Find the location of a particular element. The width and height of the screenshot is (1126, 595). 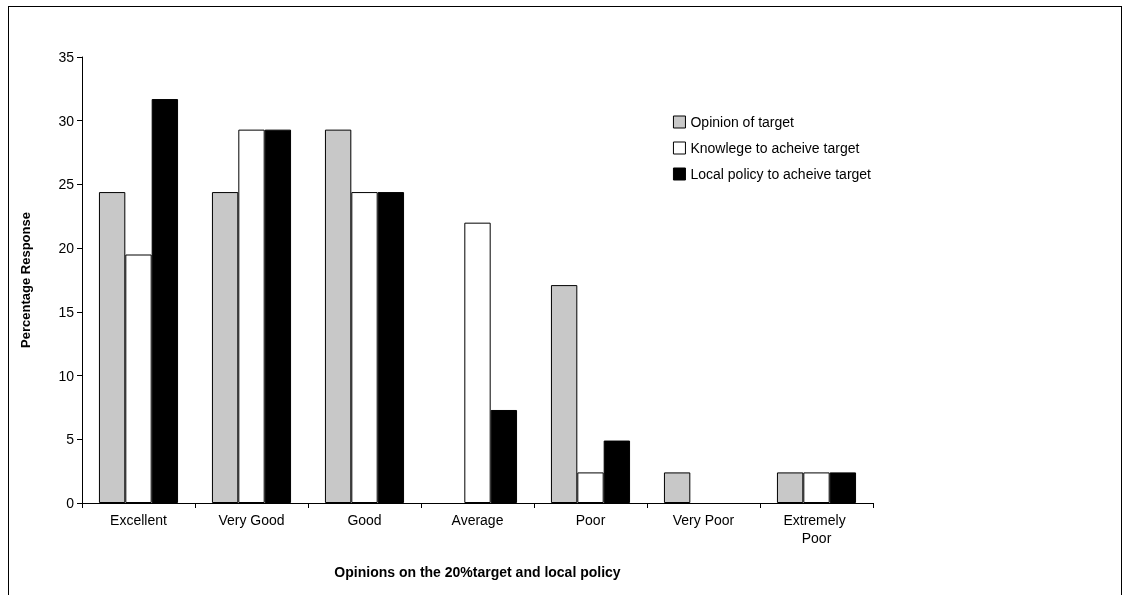

y-axis-title: Percentage Response is located at coordinates (25, 280).